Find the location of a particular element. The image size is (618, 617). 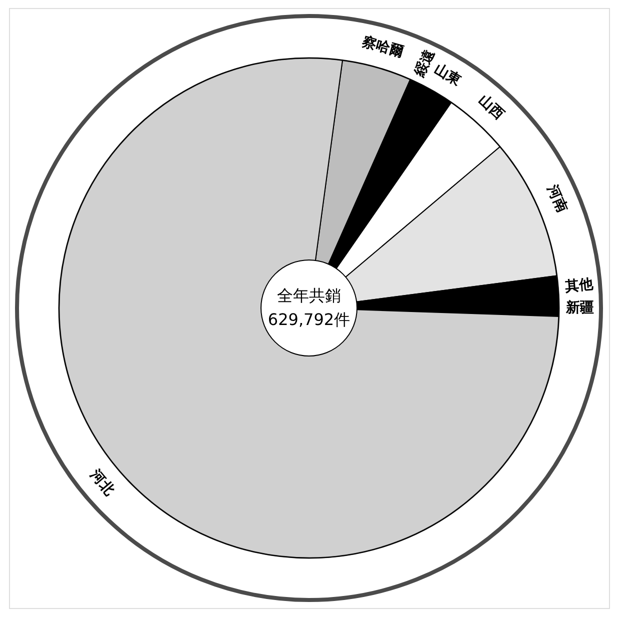

slice-label: 察哈爾 is located at coordinates (382, 46).